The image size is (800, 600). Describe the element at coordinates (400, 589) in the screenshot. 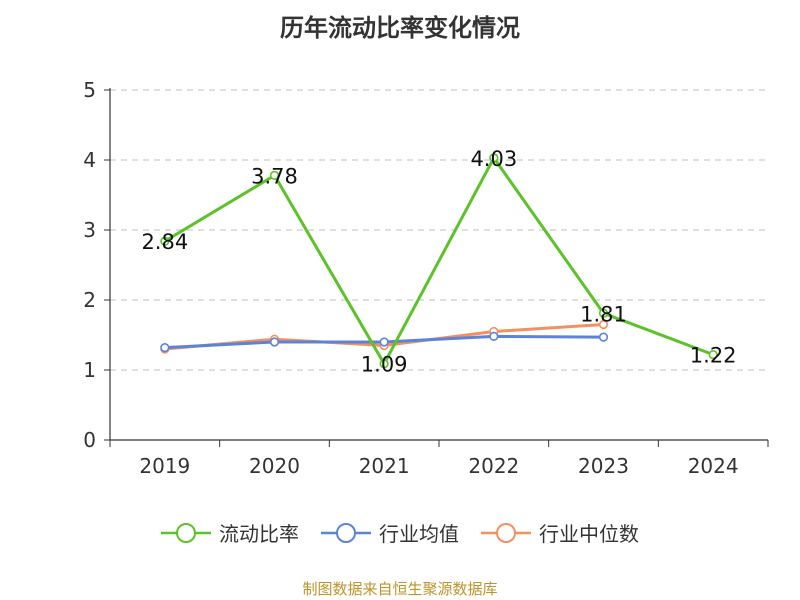

I see `source-note: 制图数据来自恒生聚源数据库` at that location.